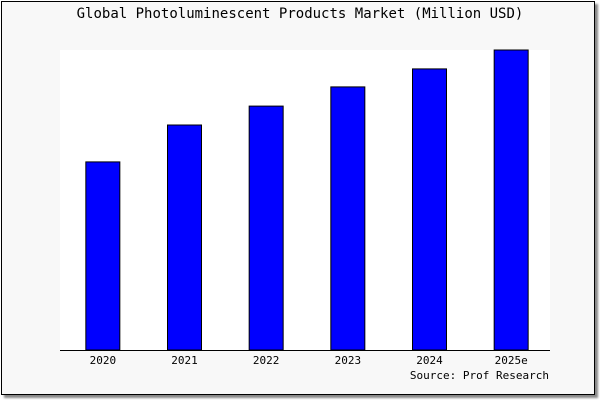 The height and width of the screenshot is (400, 600). I want to click on x-tick-label: 2024, so click(429, 360).